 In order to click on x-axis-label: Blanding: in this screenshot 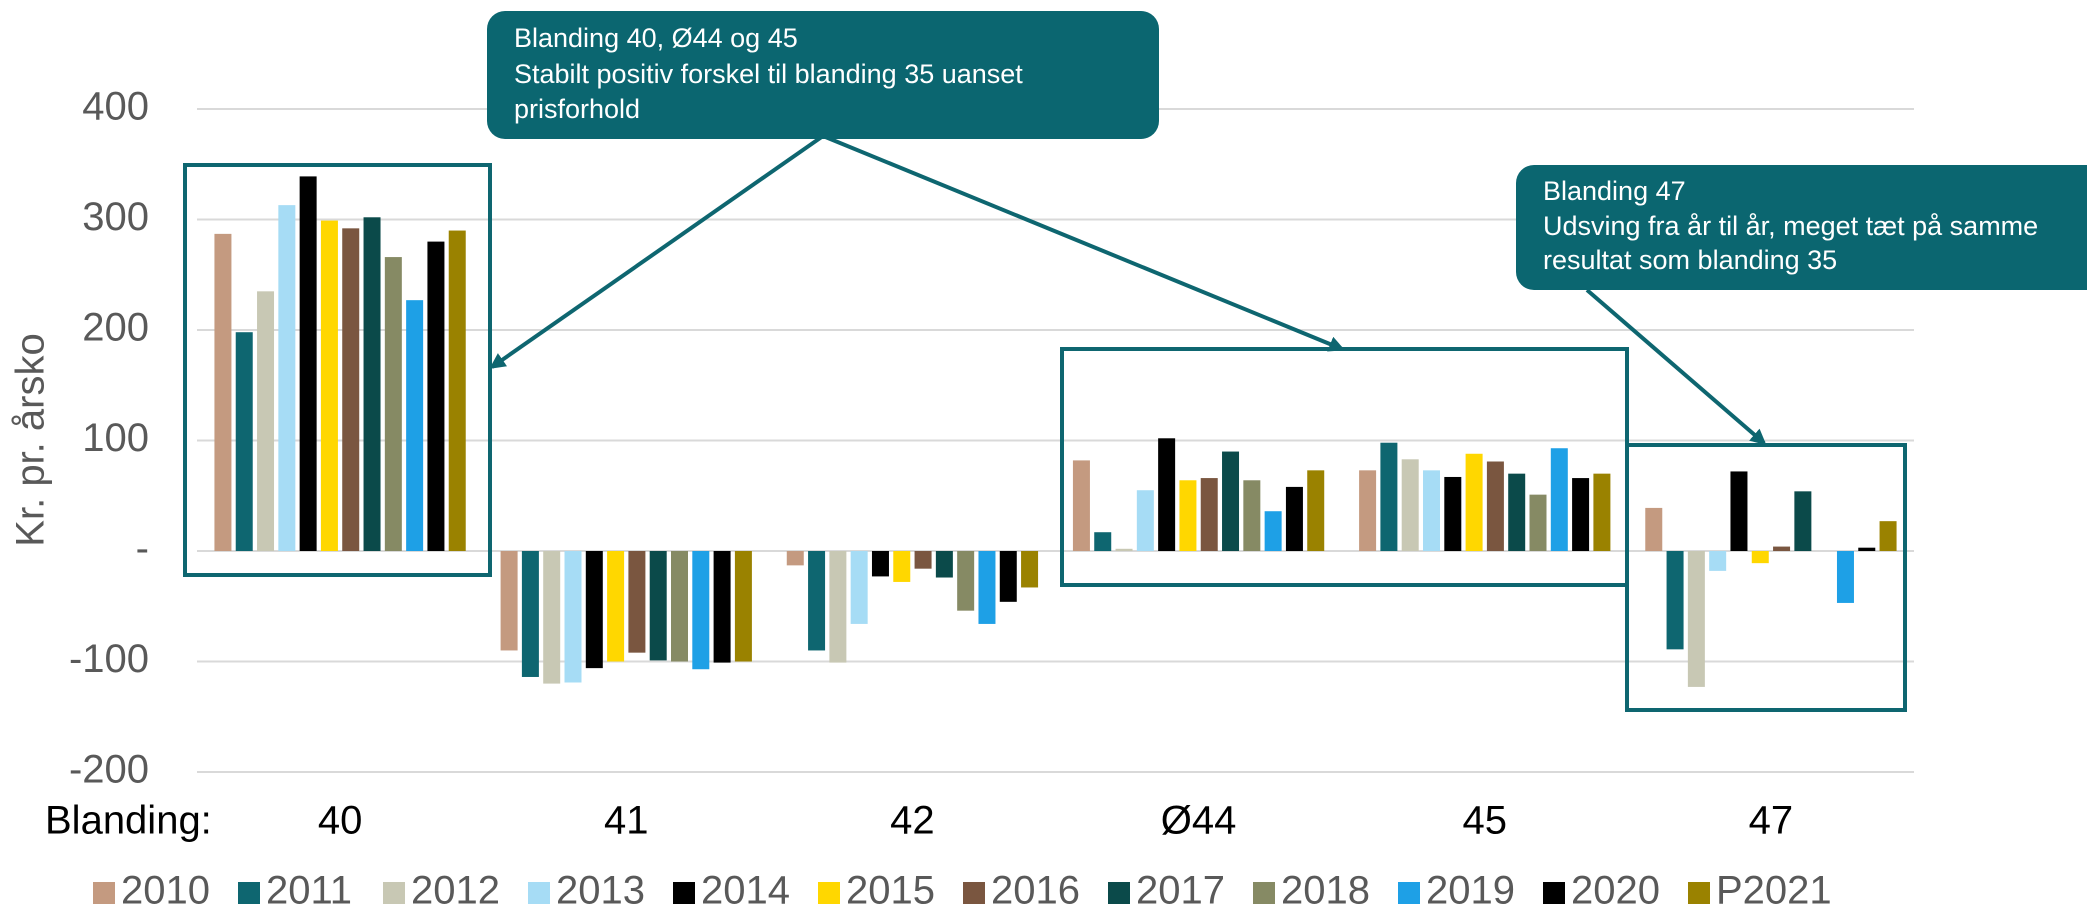, I will do `click(128, 821)`.